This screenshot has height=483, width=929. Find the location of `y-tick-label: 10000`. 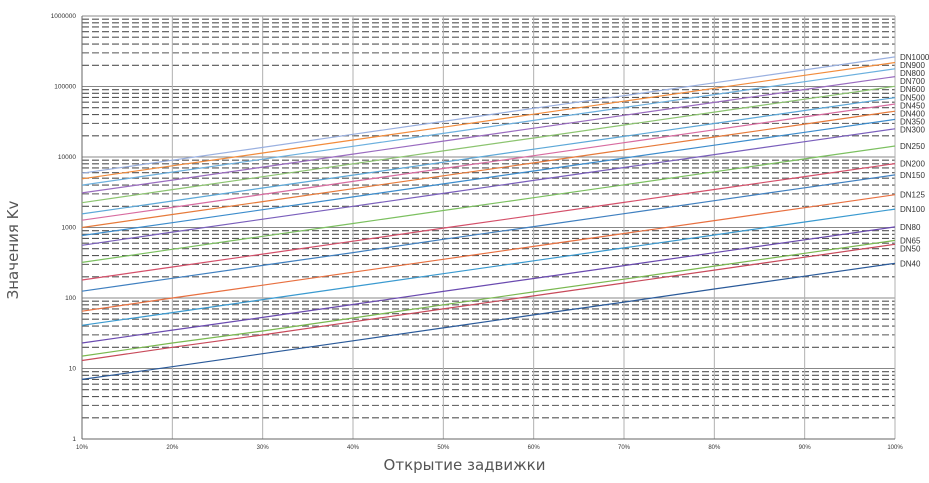

y-tick-label: 10000 is located at coordinates (67, 157).